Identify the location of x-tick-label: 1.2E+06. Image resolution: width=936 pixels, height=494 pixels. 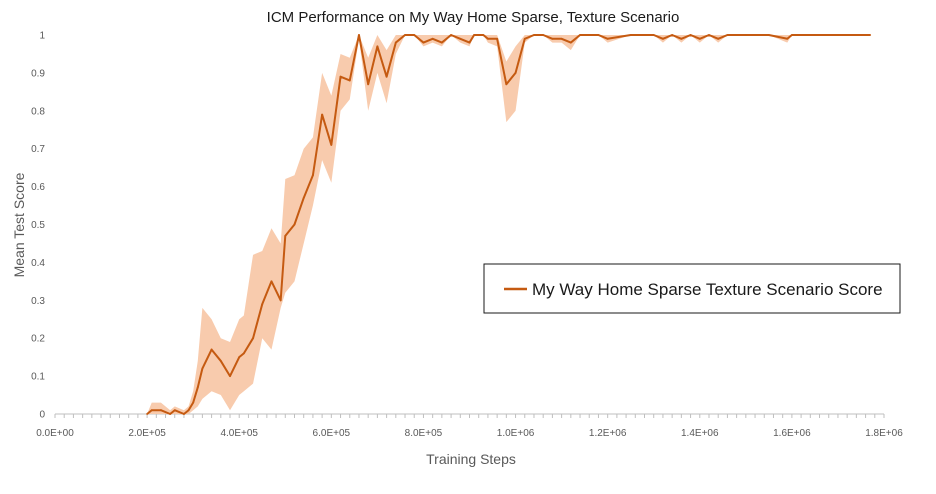
(608, 433).